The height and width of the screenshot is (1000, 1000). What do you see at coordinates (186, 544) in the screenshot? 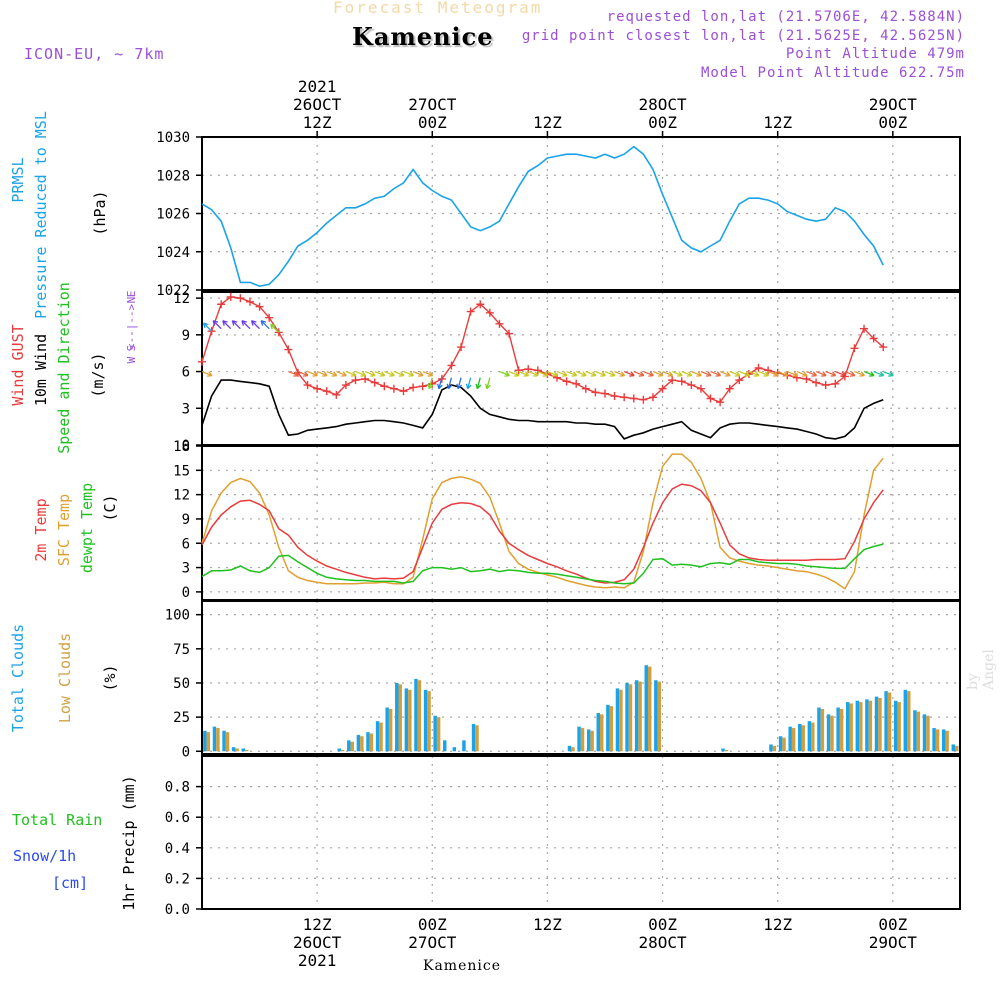
I see `y-tick-label: 6` at bounding box center [186, 544].